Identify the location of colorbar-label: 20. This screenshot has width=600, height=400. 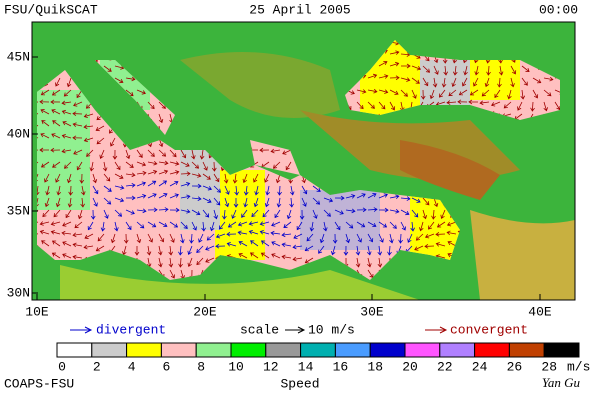
(410, 366).